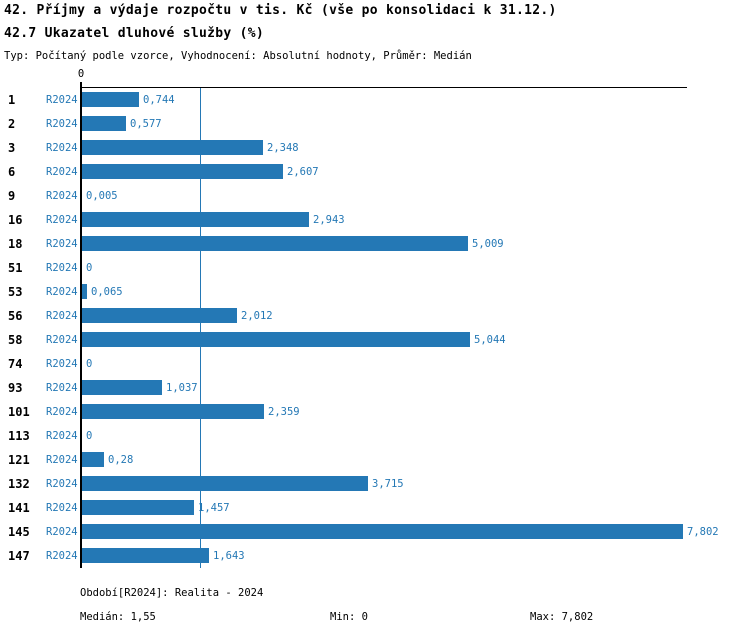 The image size is (750, 632). Describe the element at coordinates (375, 148) in the screenshot. I see `table-row: 3 R2024 2,348` at that location.